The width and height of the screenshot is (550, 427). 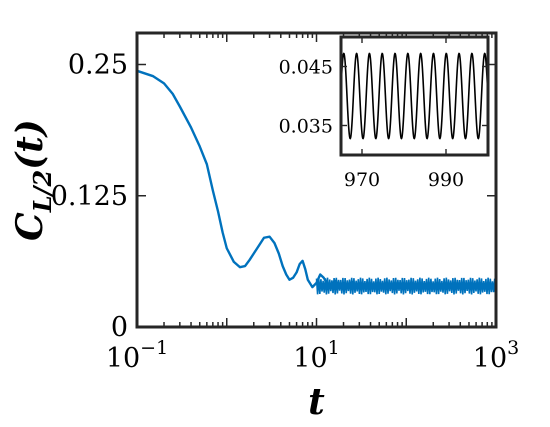 I want to click on inset-series-line, so click(x=414, y=96).